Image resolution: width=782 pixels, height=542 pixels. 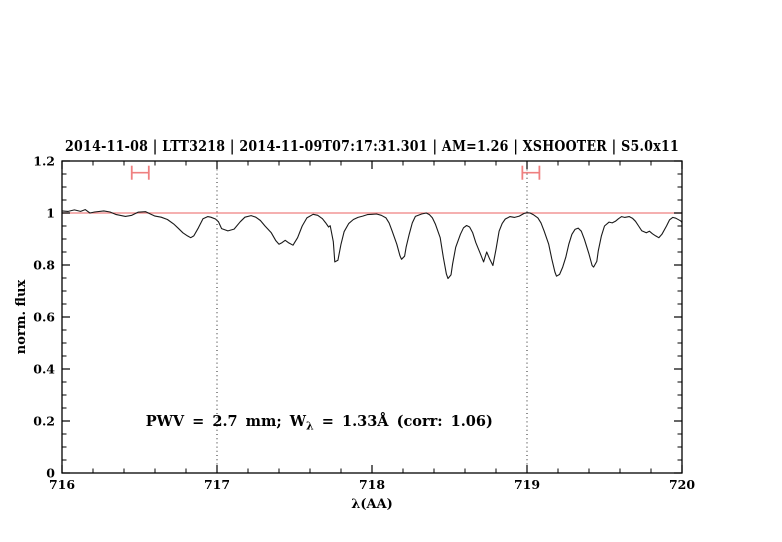 What do you see at coordinates (44, 265) in the screenshot?
I see `y-tick-label-0.8: 0.8` at bounding box center [44, 265].